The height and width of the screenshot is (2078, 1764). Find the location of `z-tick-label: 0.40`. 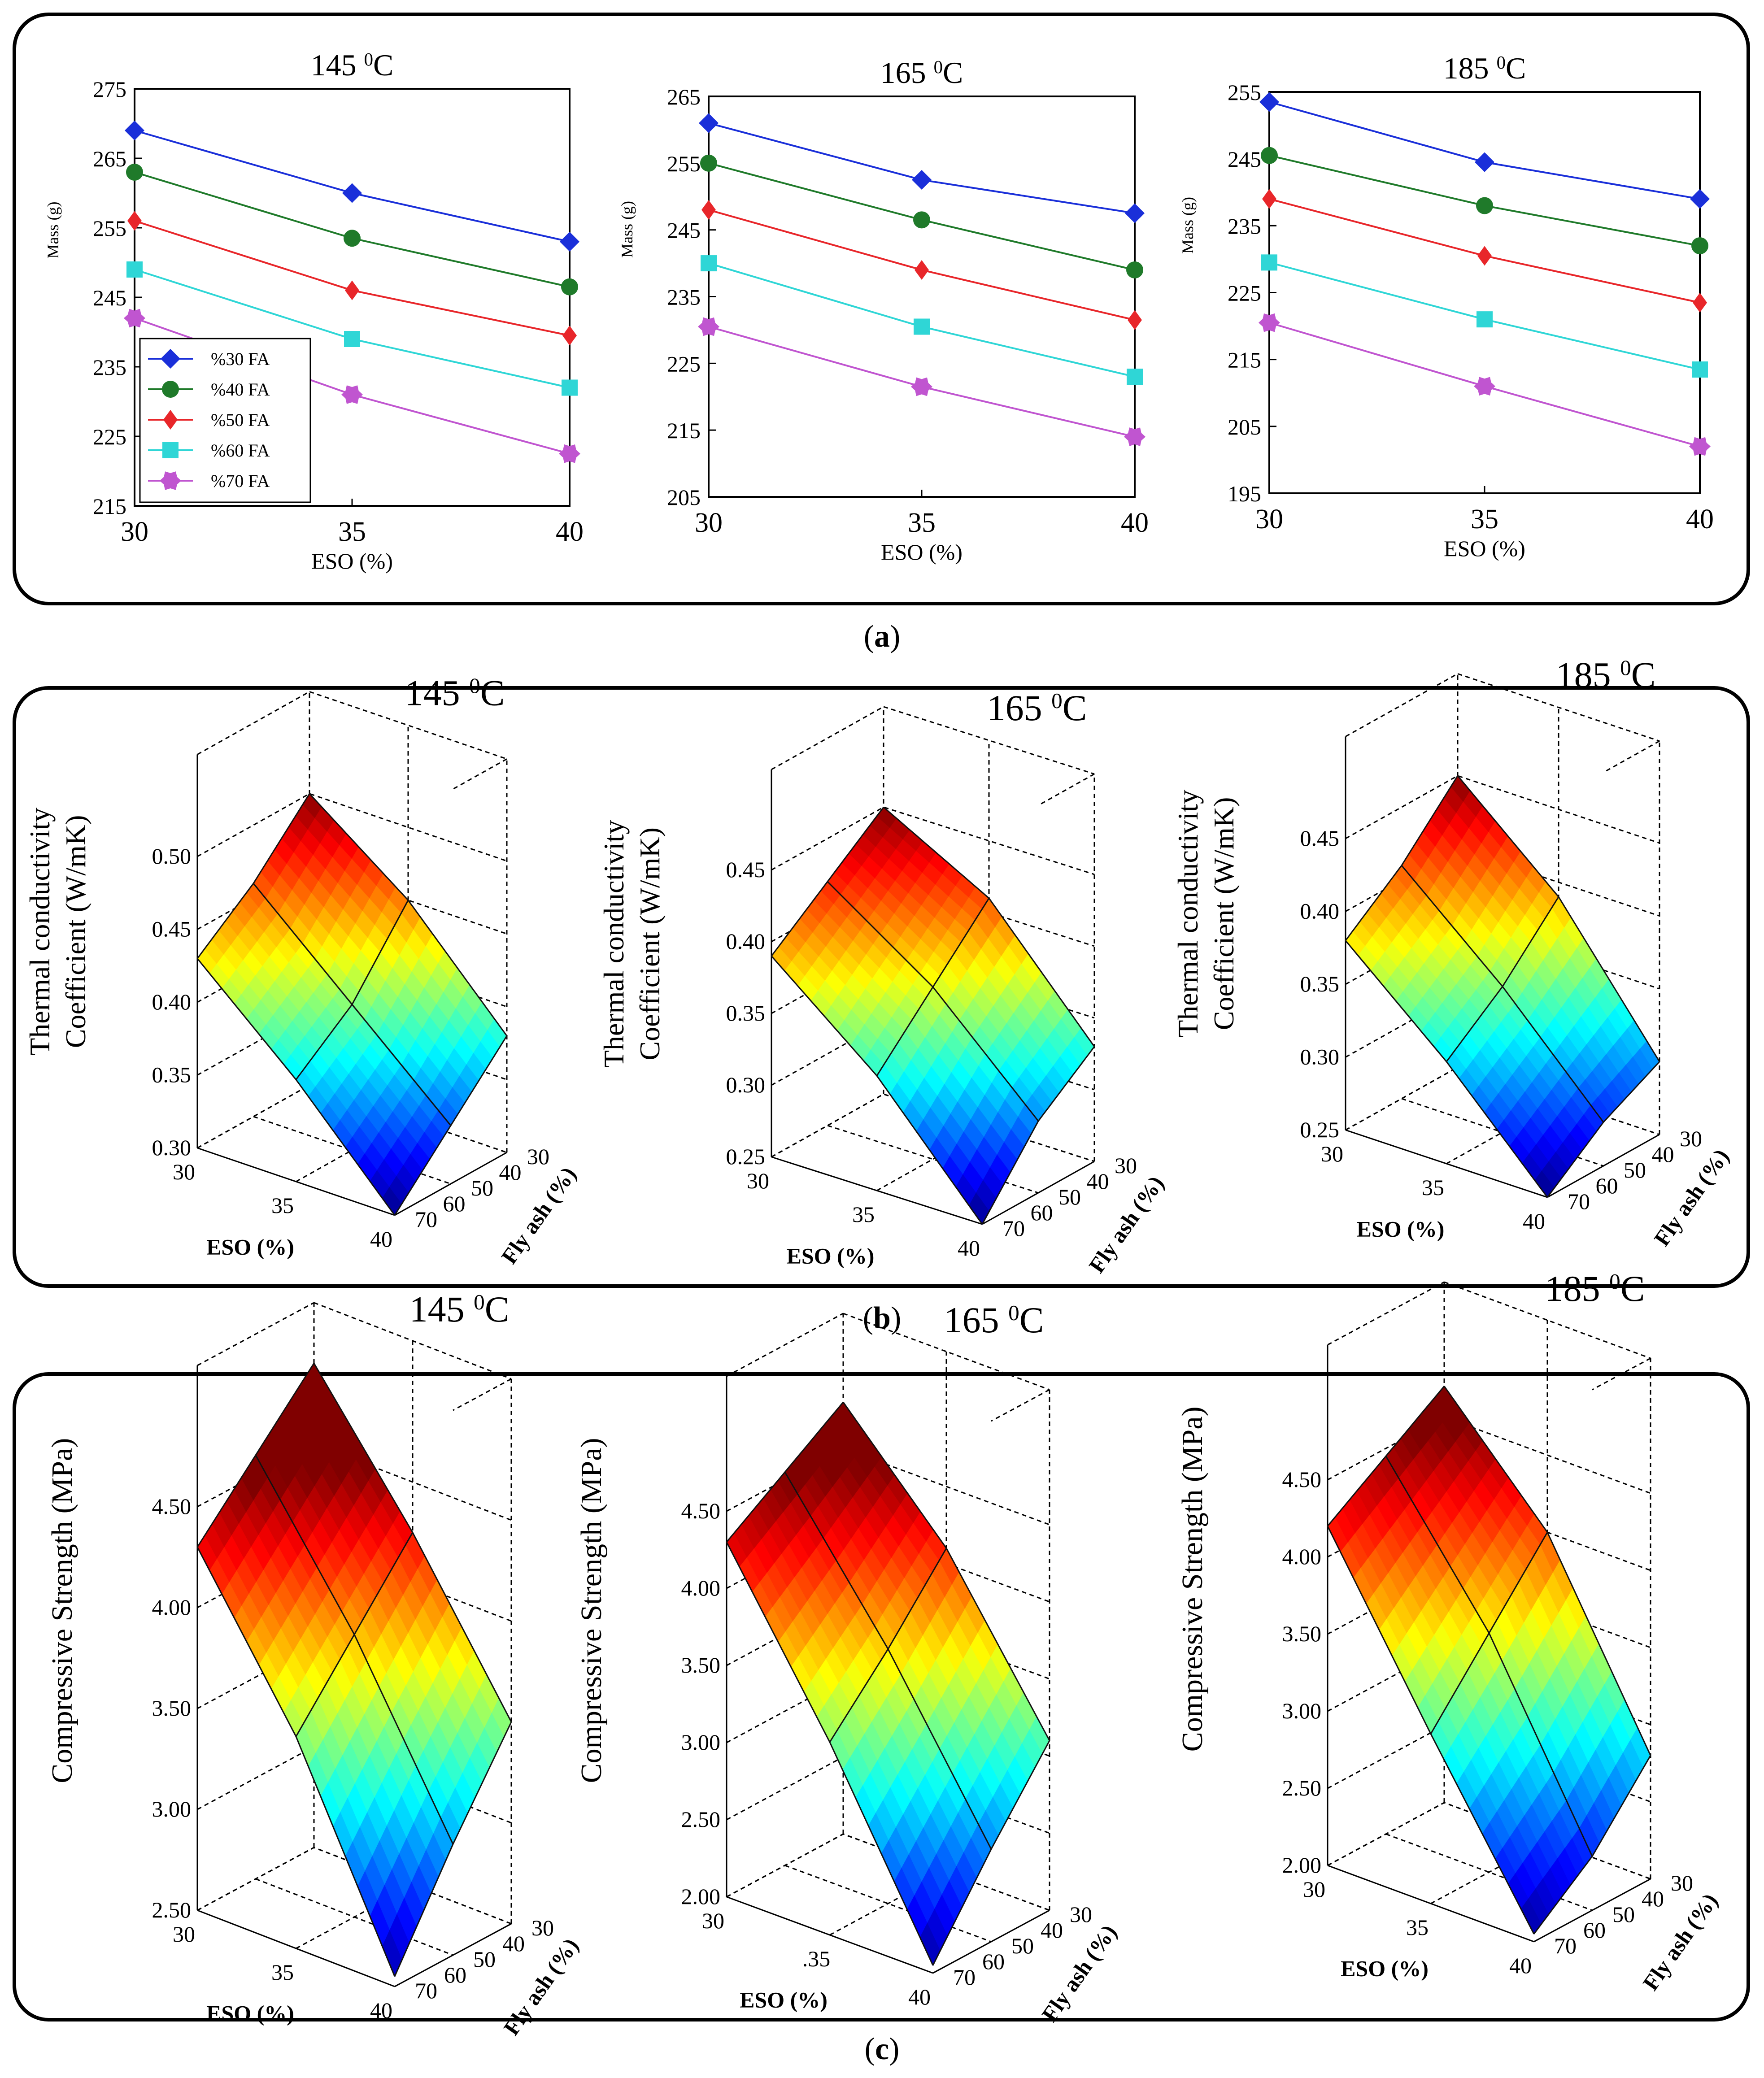

z-tick-label: 0.40 is located at coordinates (1320, 912).